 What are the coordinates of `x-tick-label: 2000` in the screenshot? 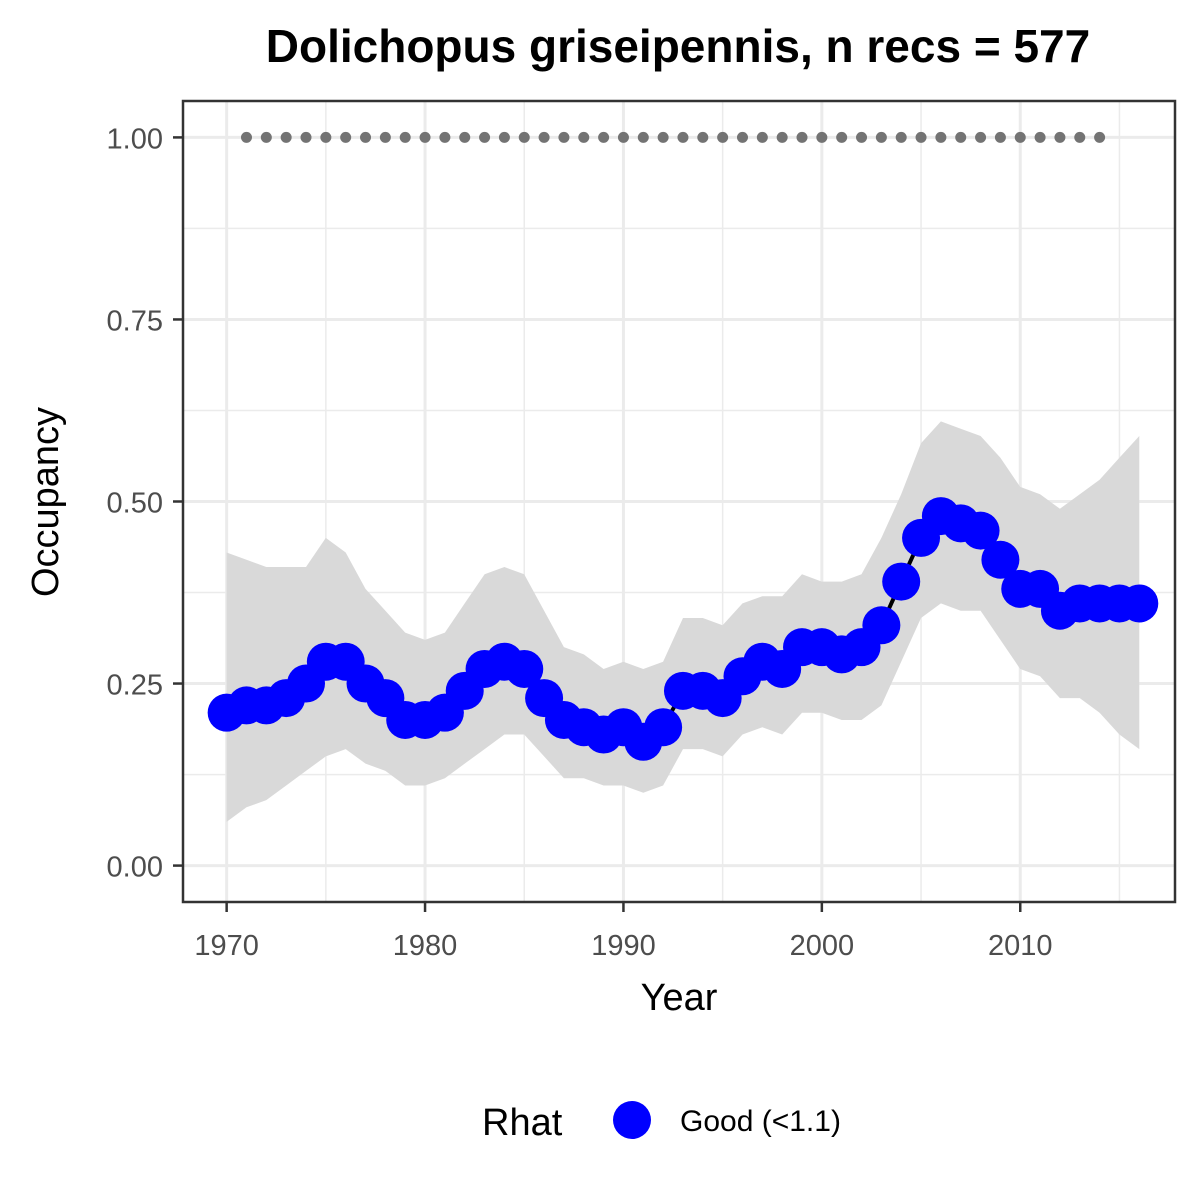 It's located at (822, 946).